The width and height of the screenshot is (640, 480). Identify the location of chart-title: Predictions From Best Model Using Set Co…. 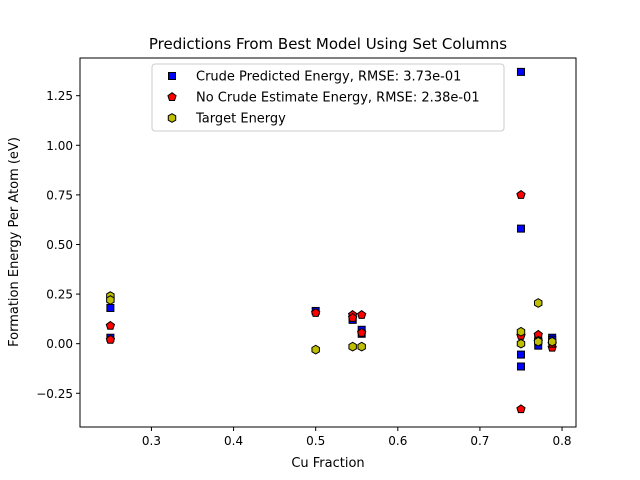
(328, 44).